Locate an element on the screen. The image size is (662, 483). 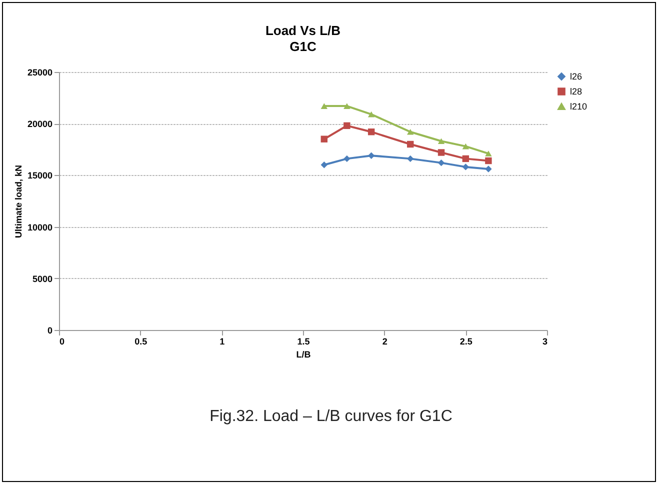
y-tick-label: 20000 is located at coordinates (39, 124).